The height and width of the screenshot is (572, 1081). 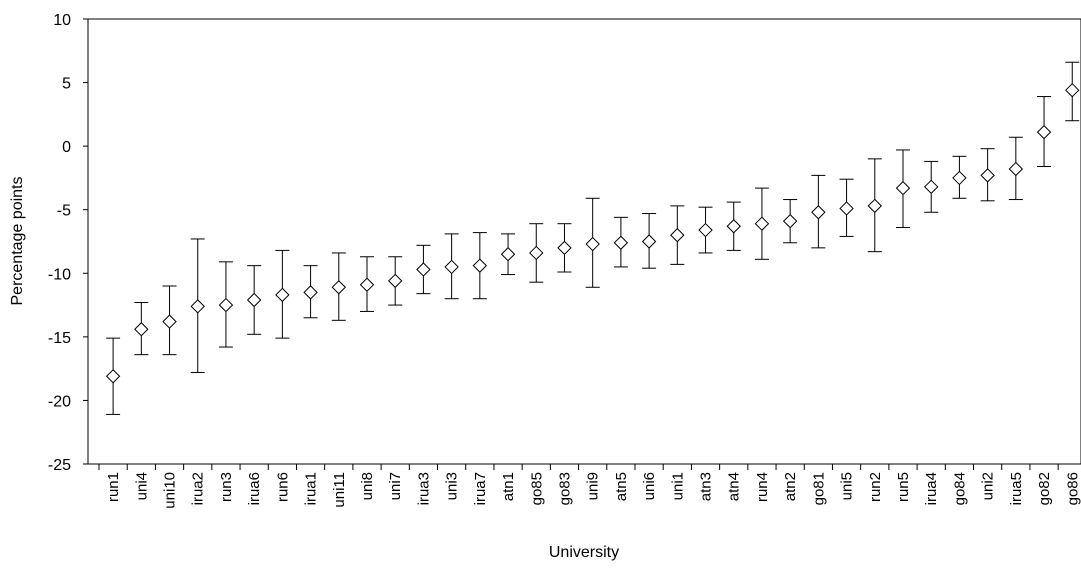 What do you see at coordinates (988, 486) in the screenshot?
I see `x-tick-label: uni2` at bounding box center [988, 486].